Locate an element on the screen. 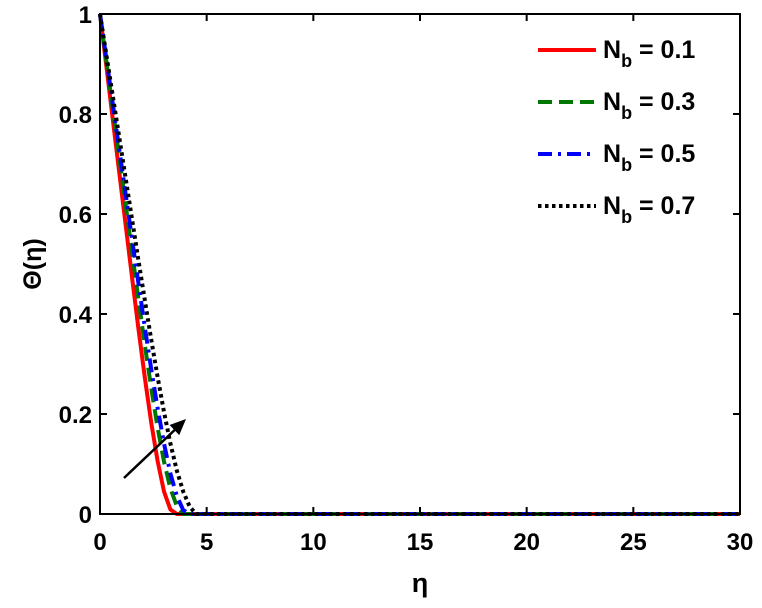 The image size is (762, 608). legend-entry-label: Nb = 0.3 is located at coordinates (649, 105).